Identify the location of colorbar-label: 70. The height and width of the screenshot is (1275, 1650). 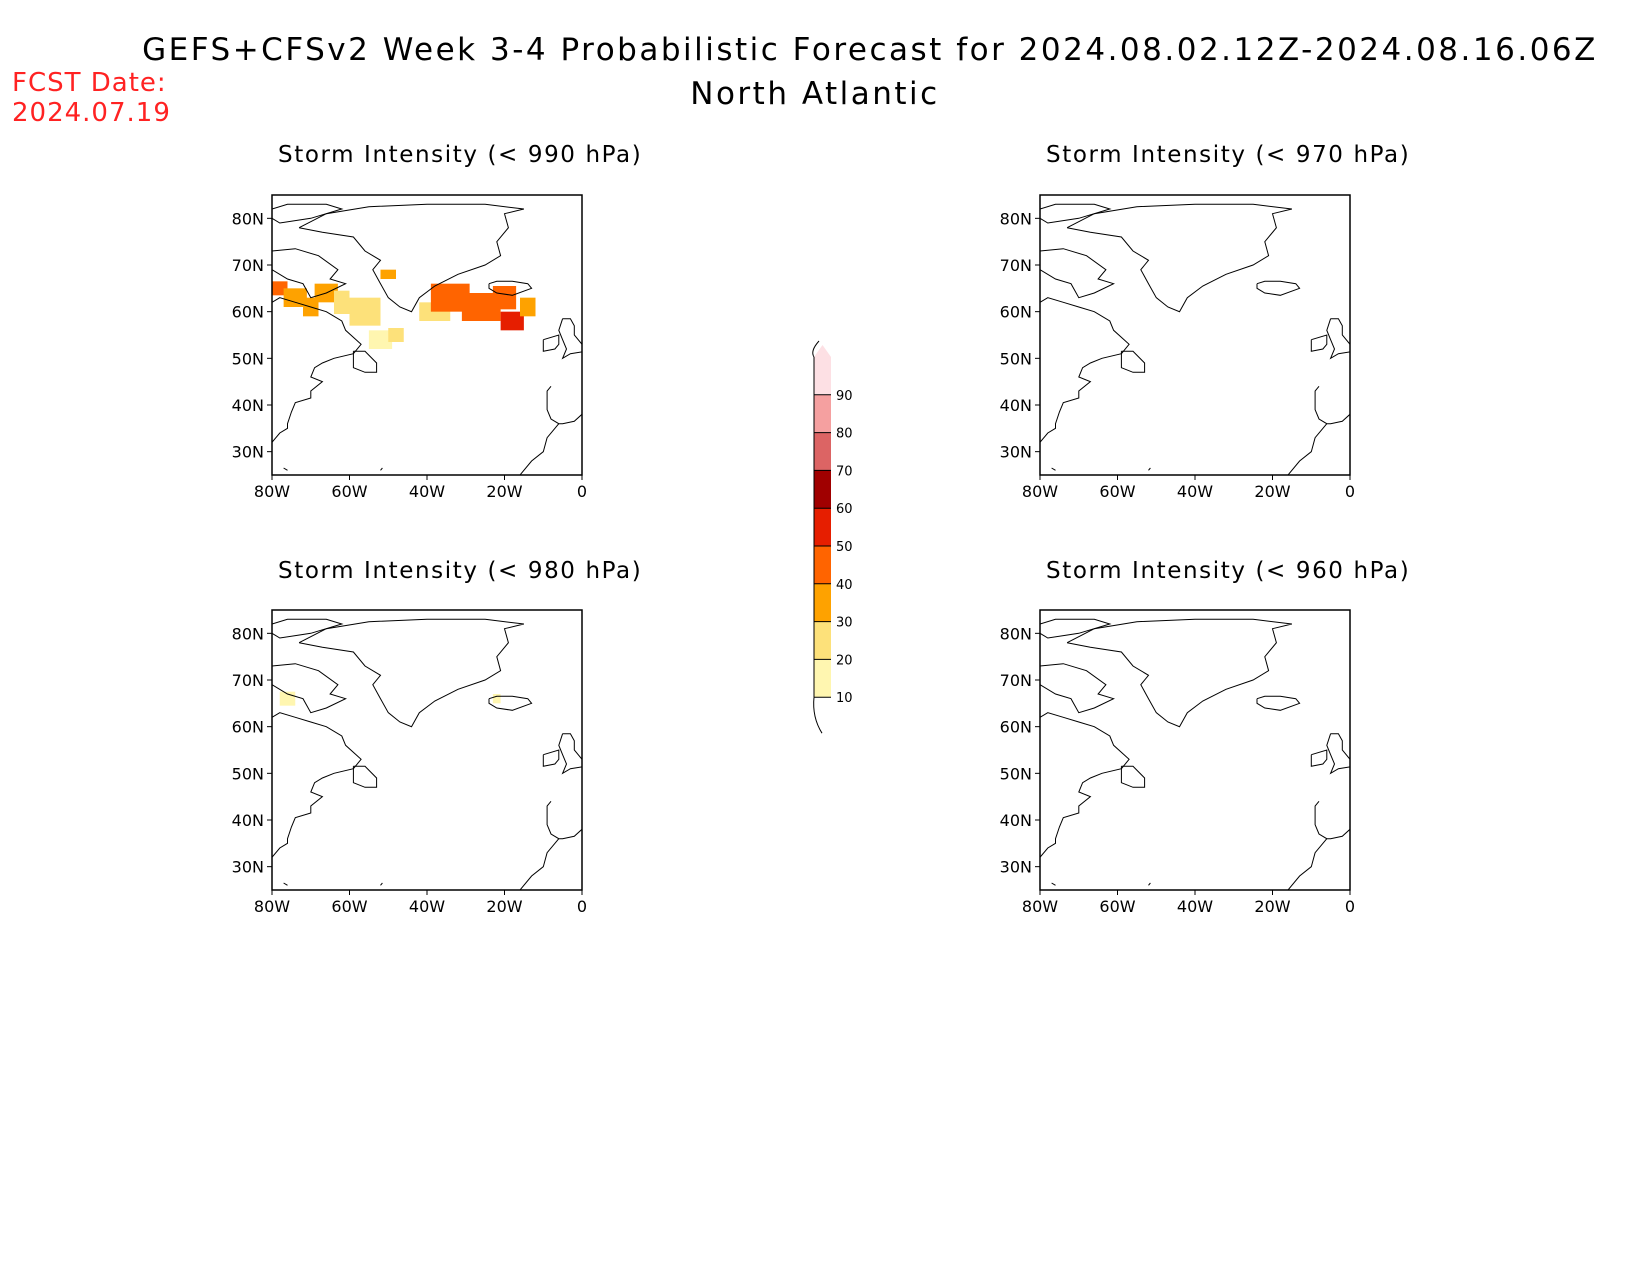
(844, 471).